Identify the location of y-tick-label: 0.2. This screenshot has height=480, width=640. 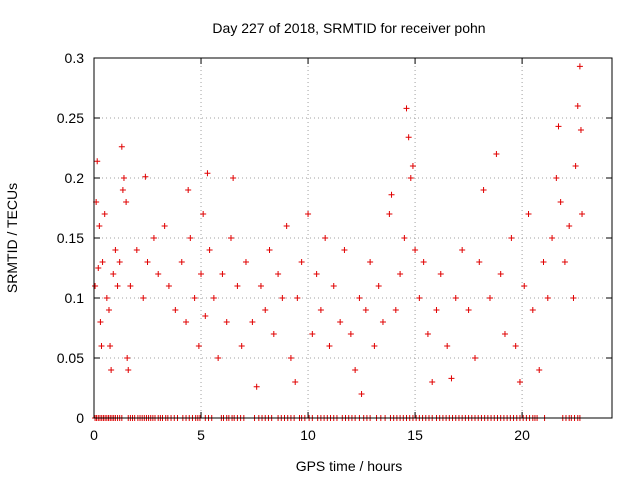
(75, 178).